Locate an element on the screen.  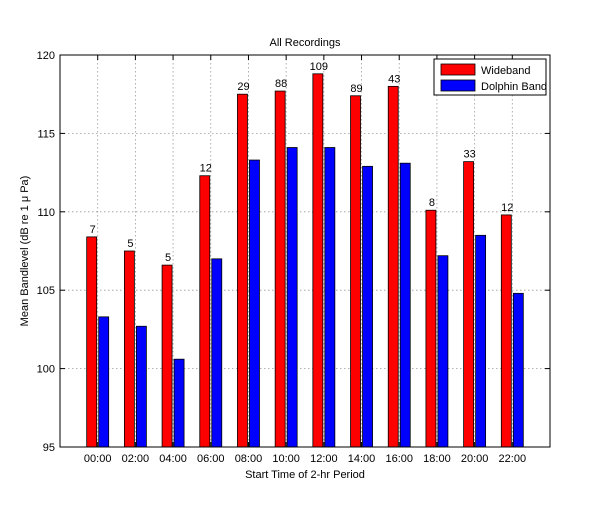
x-axis-label: Start Time of 2-hr Period is located at coordinates (305, 475).